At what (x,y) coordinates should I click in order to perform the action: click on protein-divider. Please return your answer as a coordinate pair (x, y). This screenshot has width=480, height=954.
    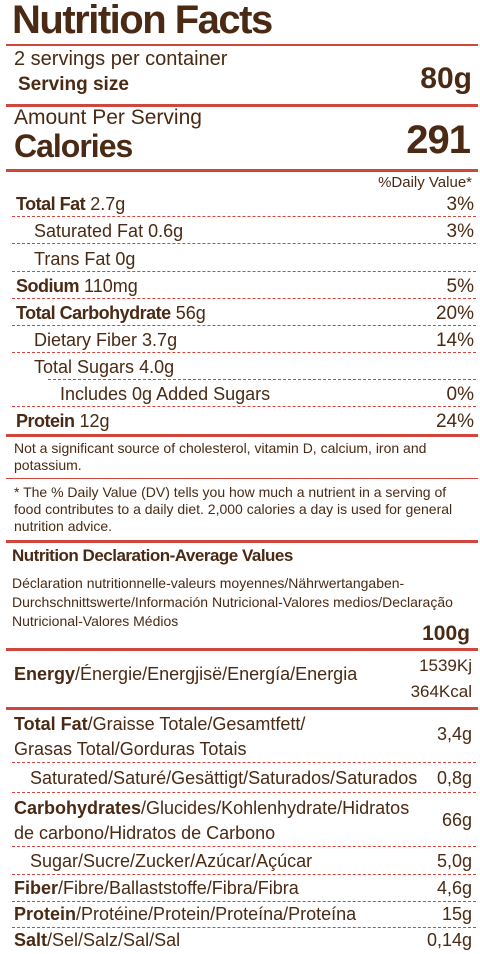
    Looking at the image, I should click on (242, 435).